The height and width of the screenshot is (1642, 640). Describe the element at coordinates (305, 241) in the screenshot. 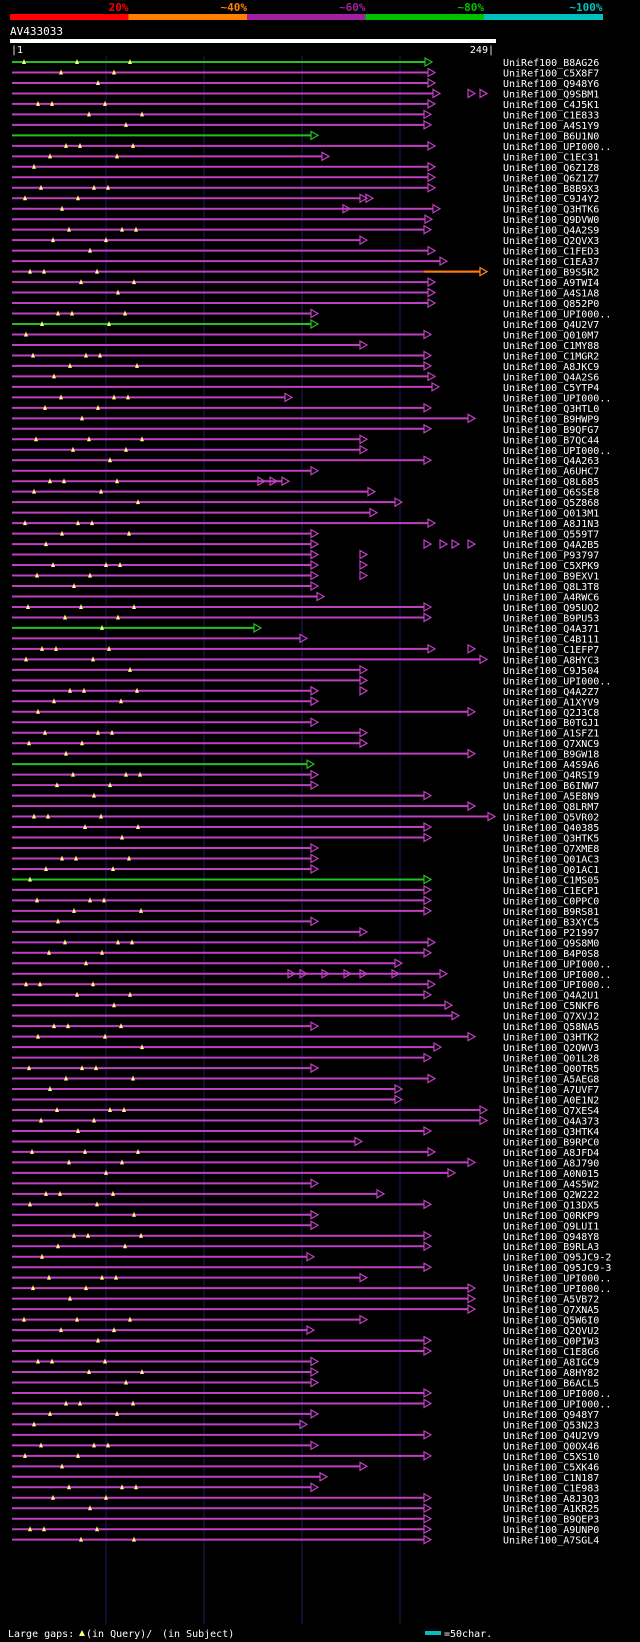

I see `hit-row: UniRef100_Q2QVX3` at that location.